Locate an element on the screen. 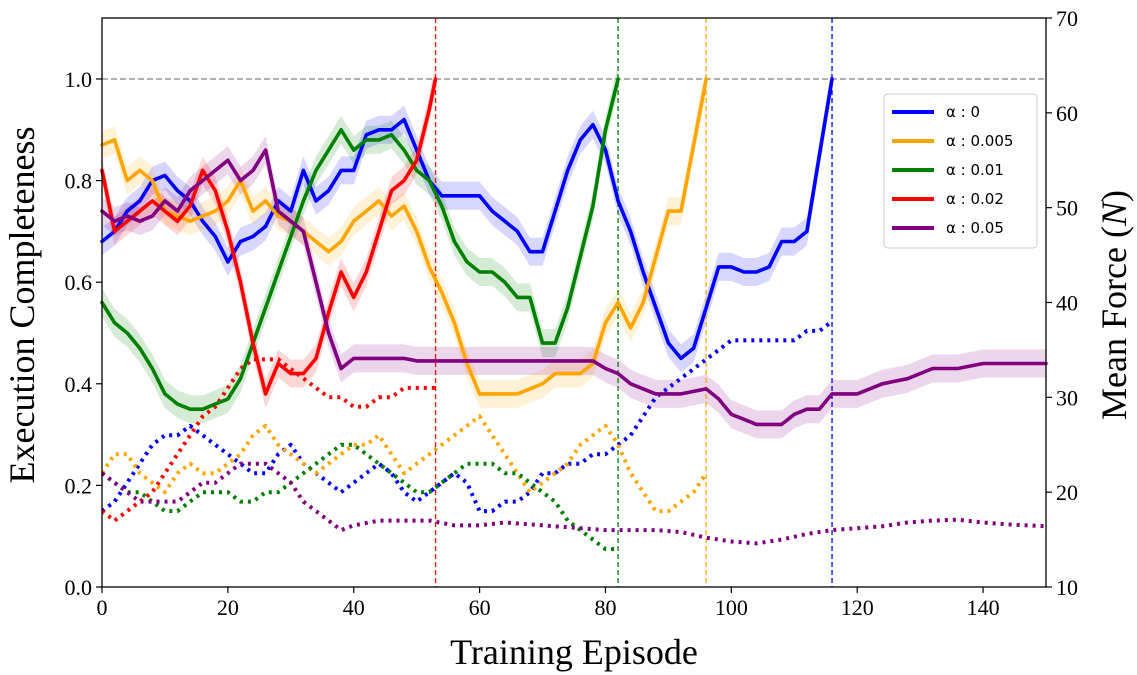  x-tick-label-40: 40 is located at coordinates (354, 607).